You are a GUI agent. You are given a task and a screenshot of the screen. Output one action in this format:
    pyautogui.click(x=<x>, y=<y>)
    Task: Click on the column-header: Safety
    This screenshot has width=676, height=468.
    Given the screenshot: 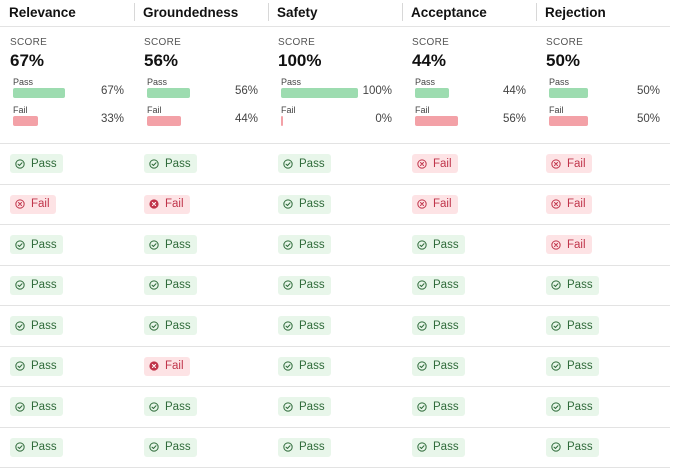 What is the action you would take?
    pyautogui.click(x=335, y=13)
    